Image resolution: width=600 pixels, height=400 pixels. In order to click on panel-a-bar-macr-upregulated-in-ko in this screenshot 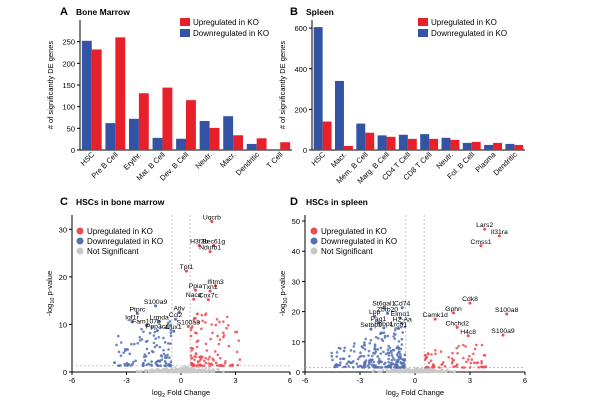, I will do `click(238, 142)`.